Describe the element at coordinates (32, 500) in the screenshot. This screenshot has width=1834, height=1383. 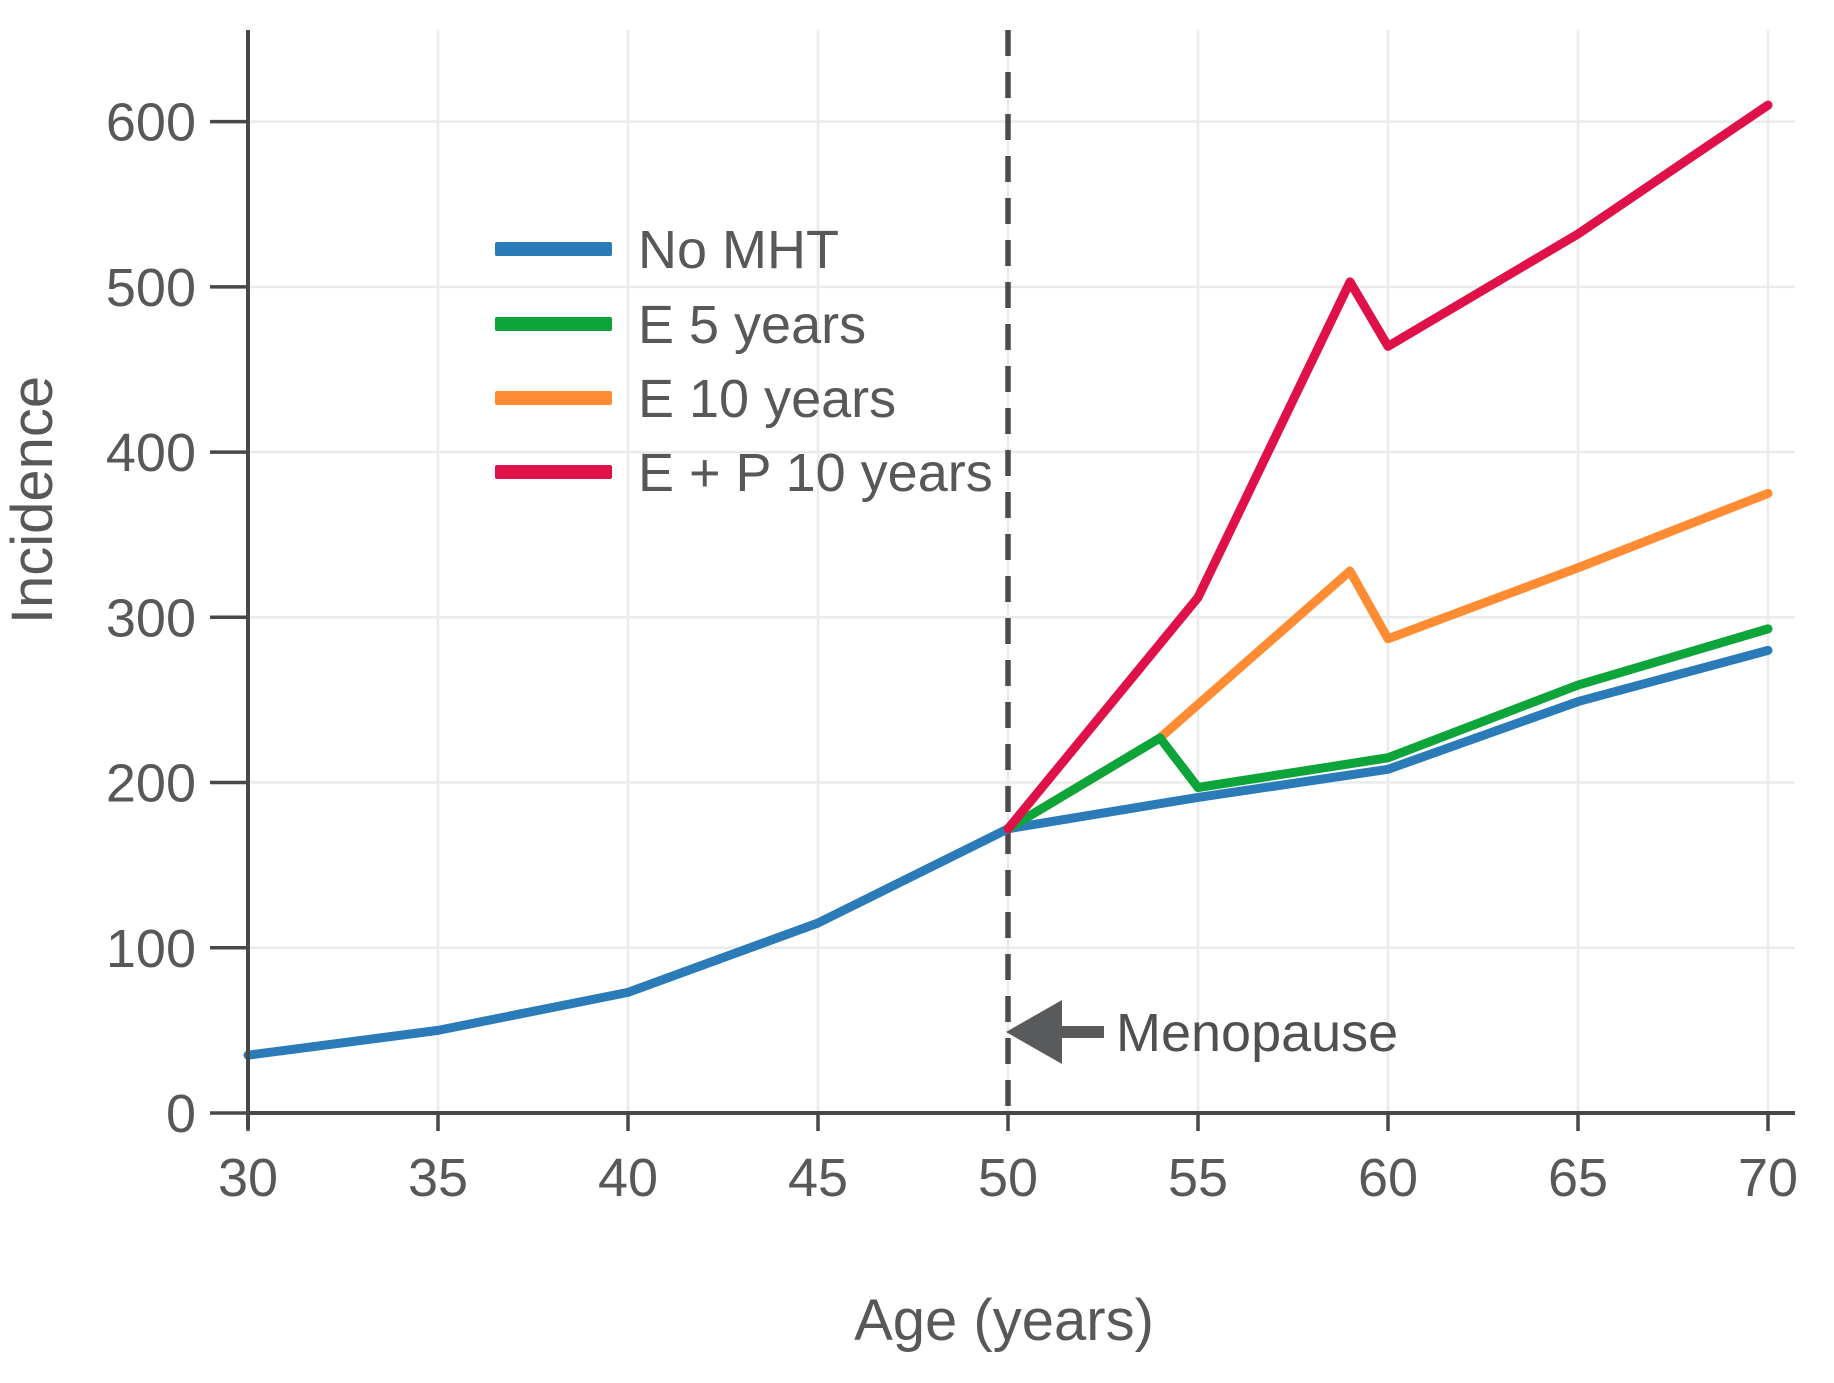
I see `y-axis-title: Incidence` at that location.